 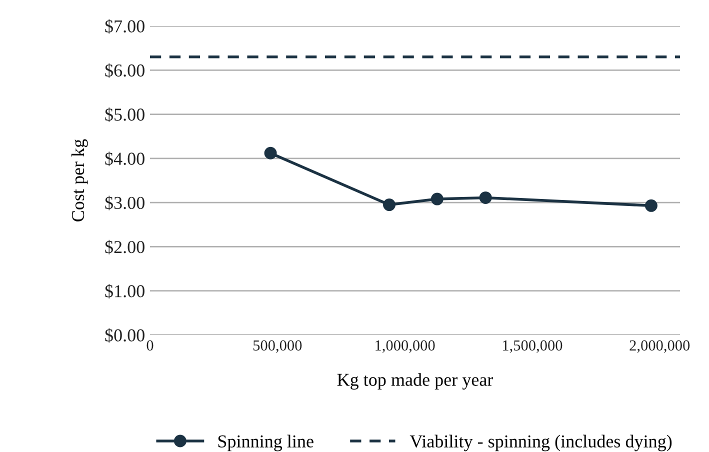 What do you see at coordinates (124, 70) in the screenshot?
I see `y-tick-label: $6.00` at bounding box center [124, 70].